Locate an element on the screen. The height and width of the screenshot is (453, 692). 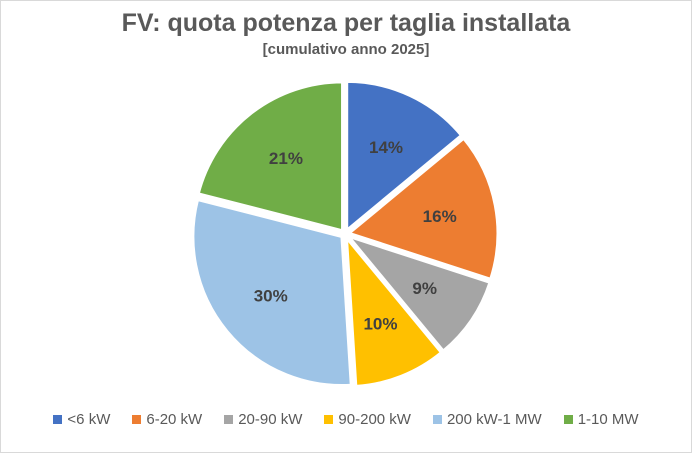
legend-item: 1-10 MW is located at coordinates (601, 419).